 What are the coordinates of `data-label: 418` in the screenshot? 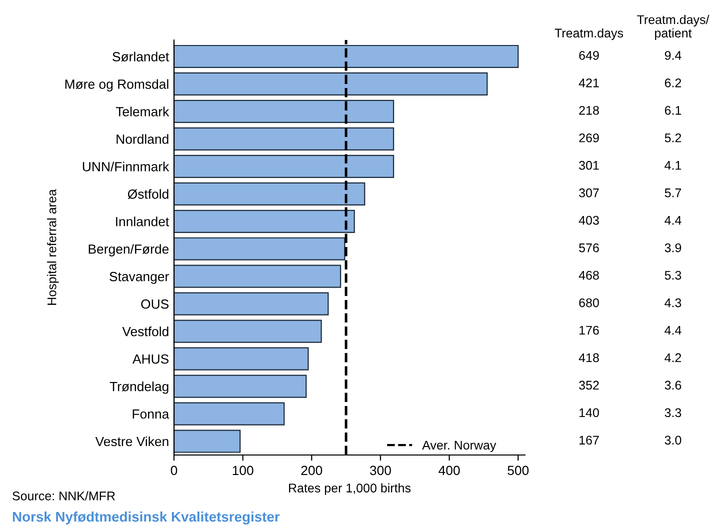 It's located at (588, 357).